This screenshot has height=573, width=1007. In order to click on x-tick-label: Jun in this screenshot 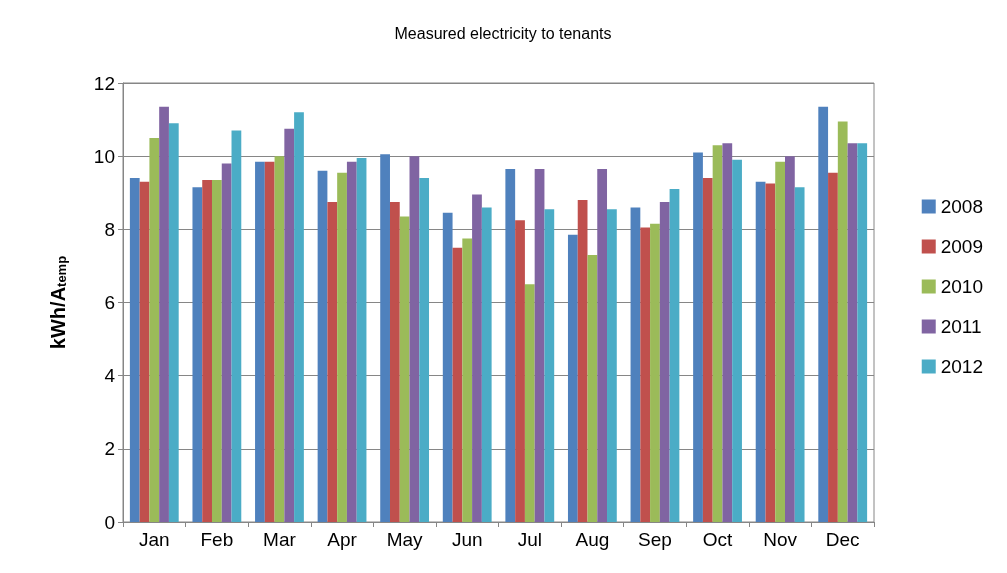, I will do `click(467, 539)`.